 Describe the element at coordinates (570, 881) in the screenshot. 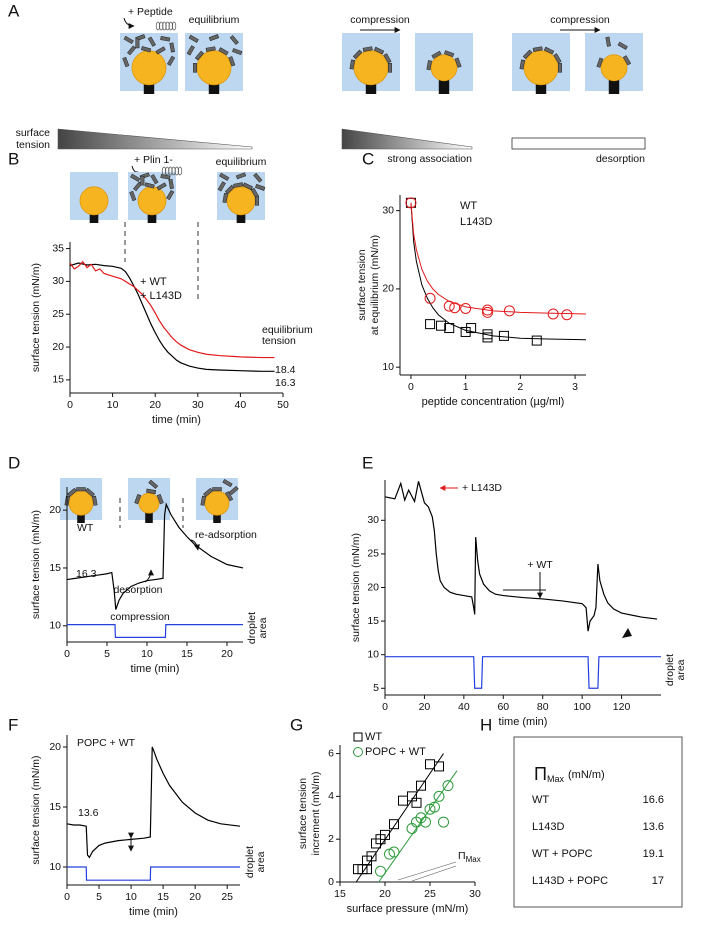

I see `row-label: L143D + POPC` at that location.